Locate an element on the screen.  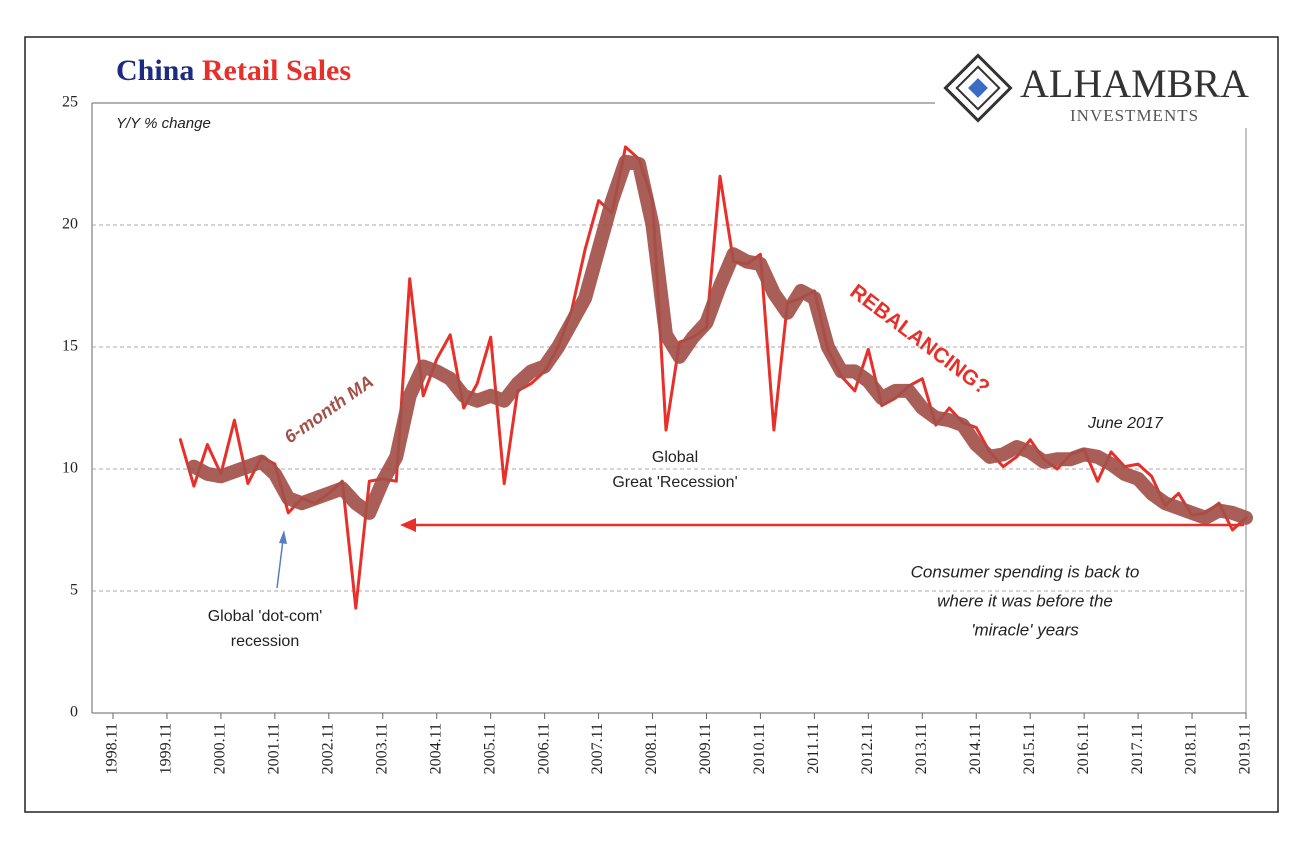
annotation: Consumer spending is back to is located at coordinates (1025, 571).